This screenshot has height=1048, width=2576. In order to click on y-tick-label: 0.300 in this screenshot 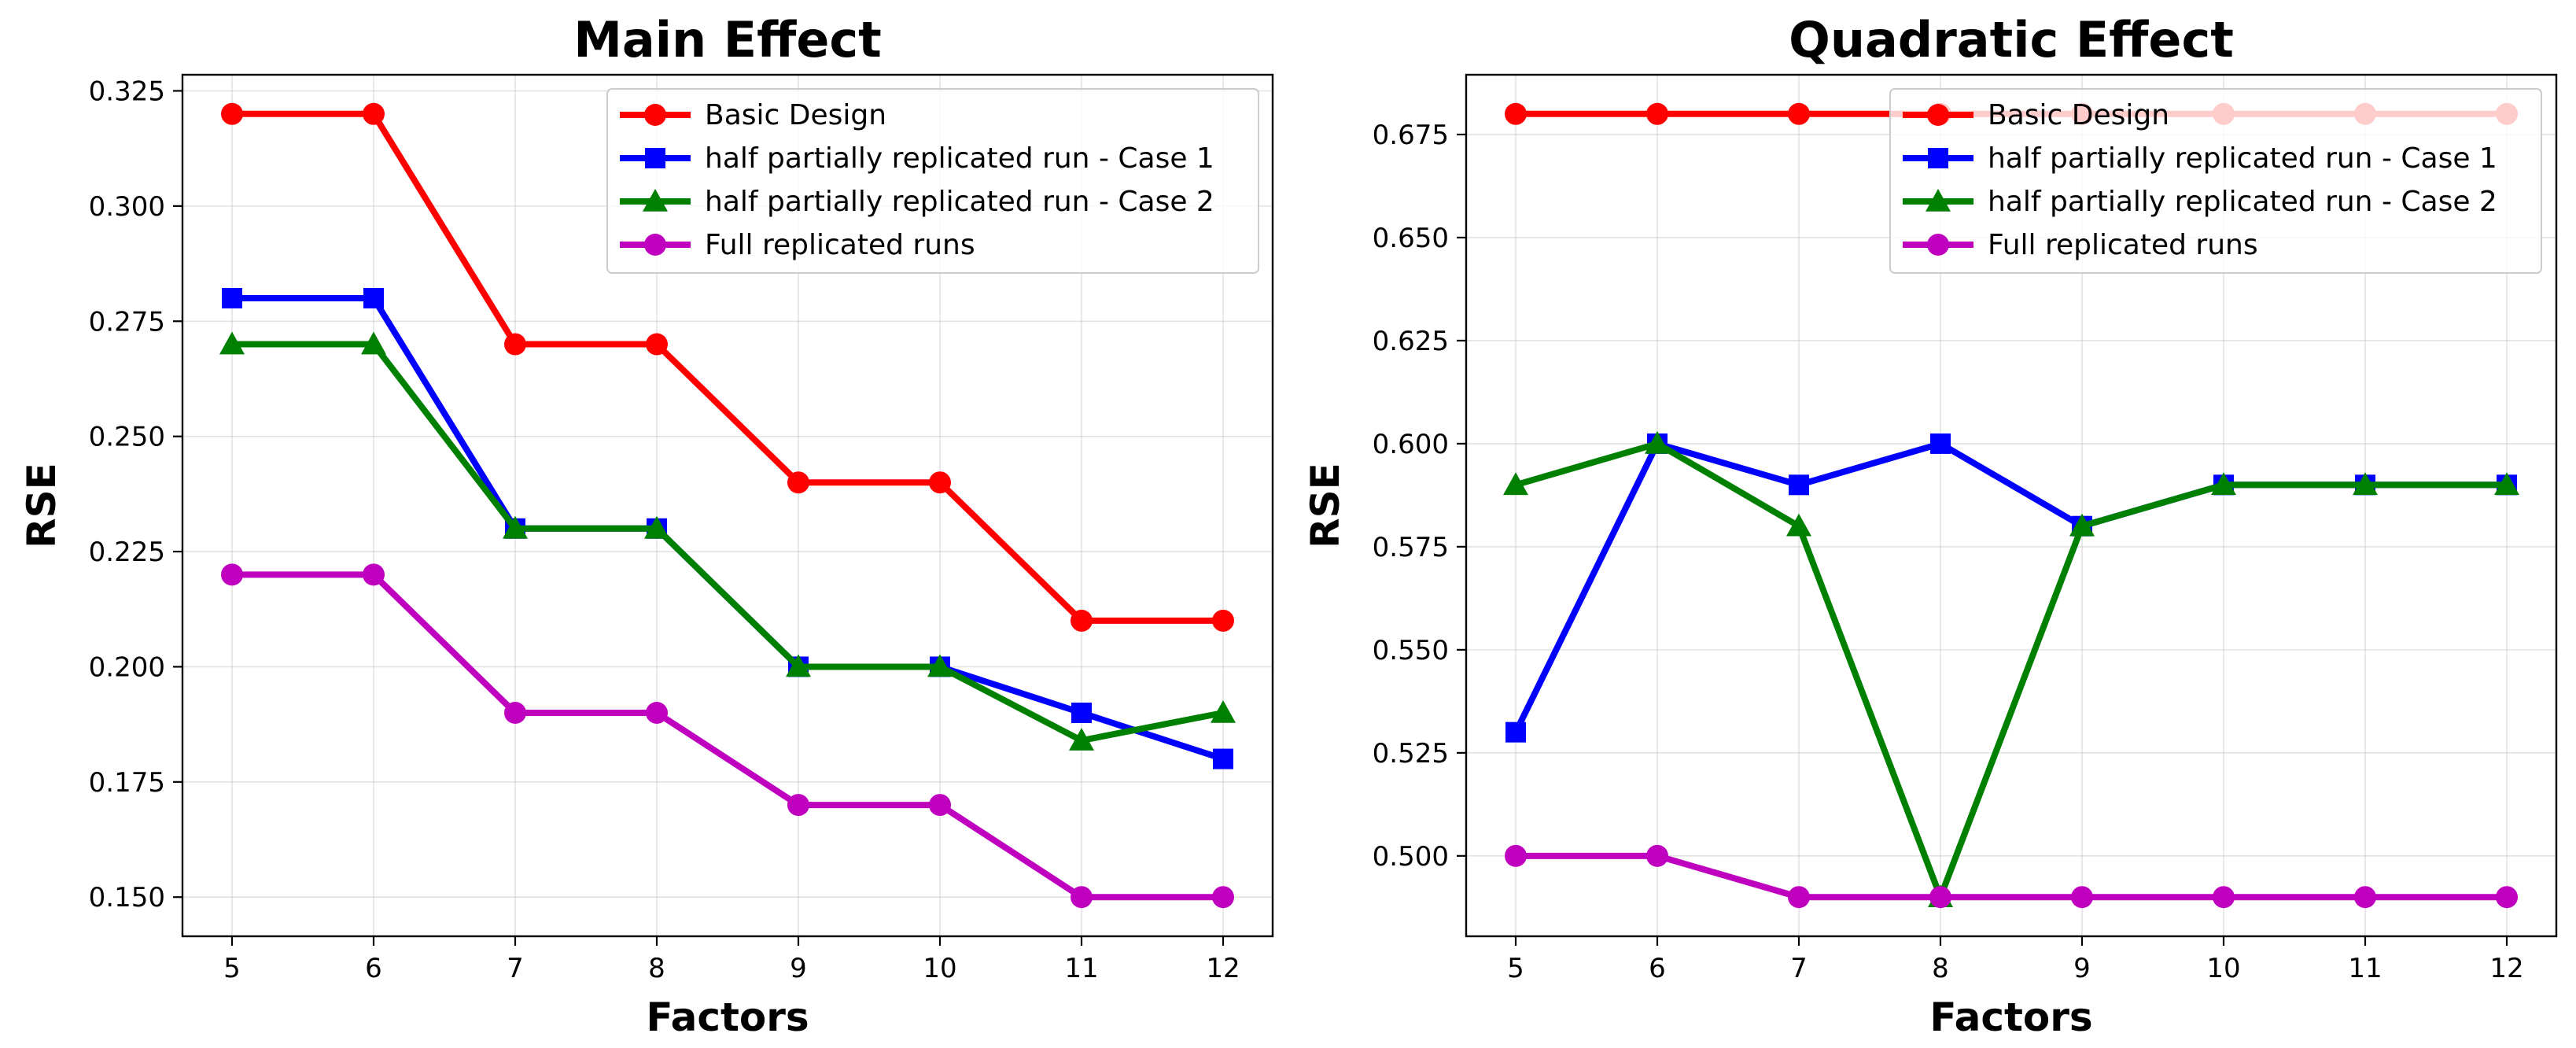, I will do `click(127, 207)`.